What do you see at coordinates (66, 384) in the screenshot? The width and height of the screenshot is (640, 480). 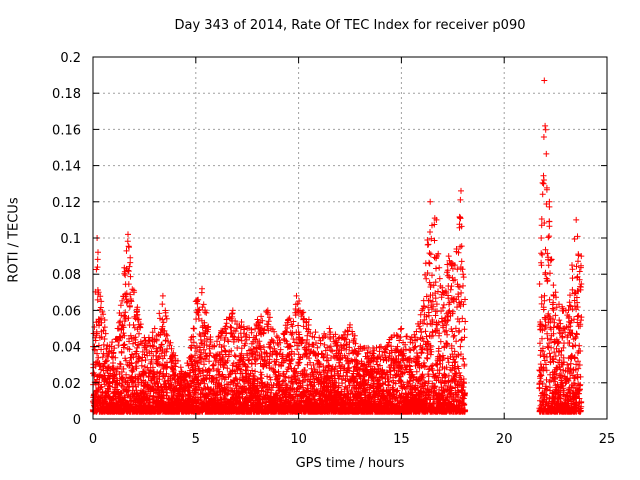 I see `y-tick-label: 0.02` at bounding box center [66, 384].